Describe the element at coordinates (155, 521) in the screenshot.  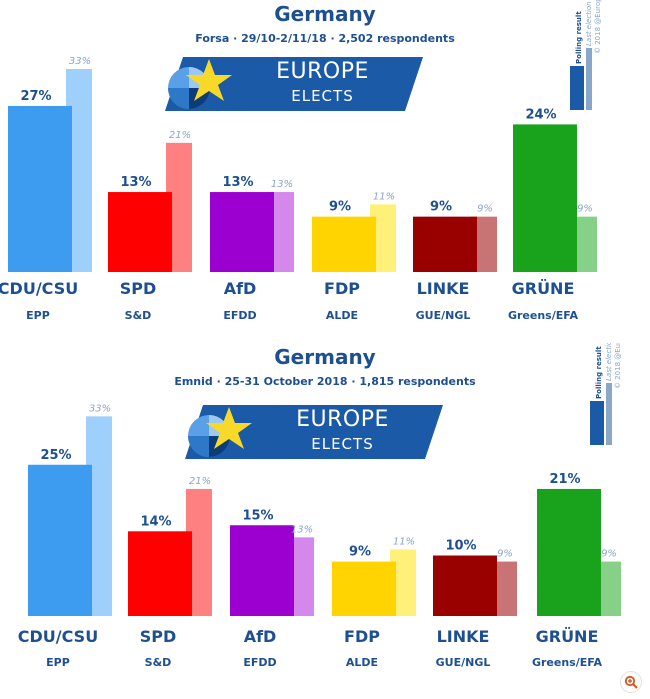
I see `poll-value-label: 14%` at that location.